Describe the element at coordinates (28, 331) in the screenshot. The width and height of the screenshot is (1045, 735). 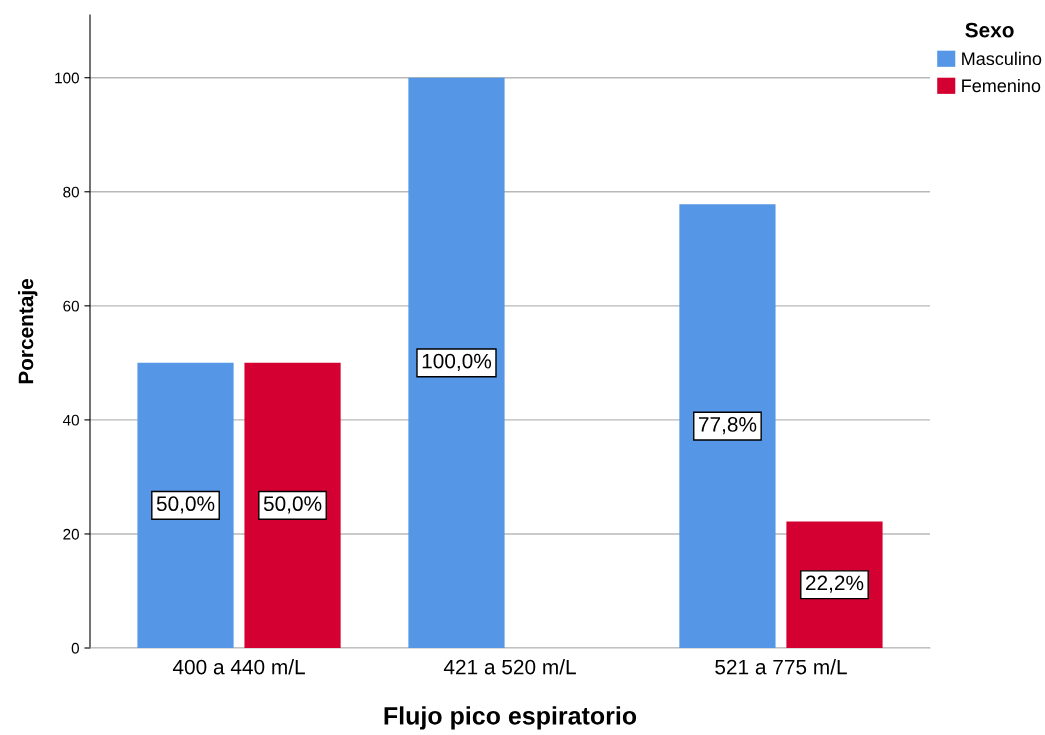
I see `y-axis-title: Porcentaje` at that location.